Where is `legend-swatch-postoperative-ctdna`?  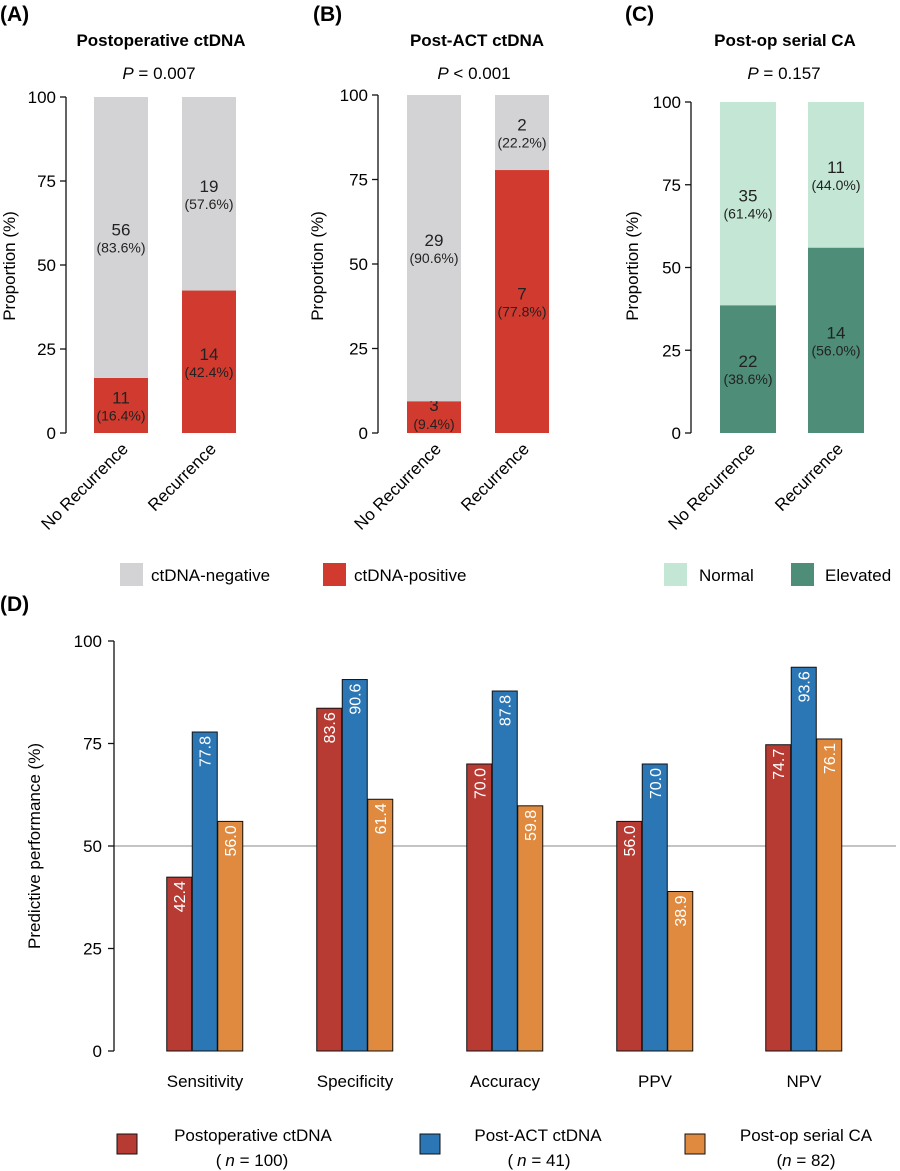 legend-swatch-postoperative-ctdna is located at coordinates (127, 1144).